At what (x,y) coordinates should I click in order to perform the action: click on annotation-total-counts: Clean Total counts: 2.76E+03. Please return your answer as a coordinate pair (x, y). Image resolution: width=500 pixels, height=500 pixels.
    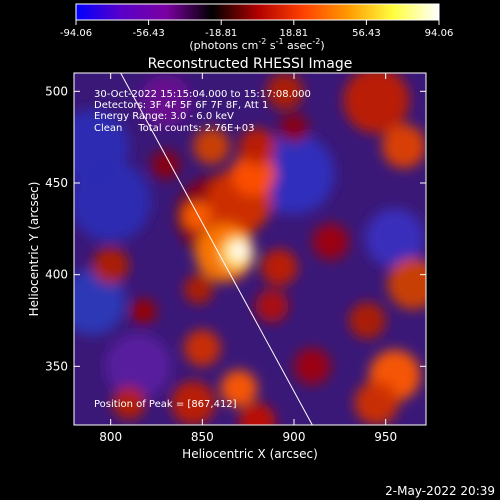
    Looking at the image, I should click on (174, 128).